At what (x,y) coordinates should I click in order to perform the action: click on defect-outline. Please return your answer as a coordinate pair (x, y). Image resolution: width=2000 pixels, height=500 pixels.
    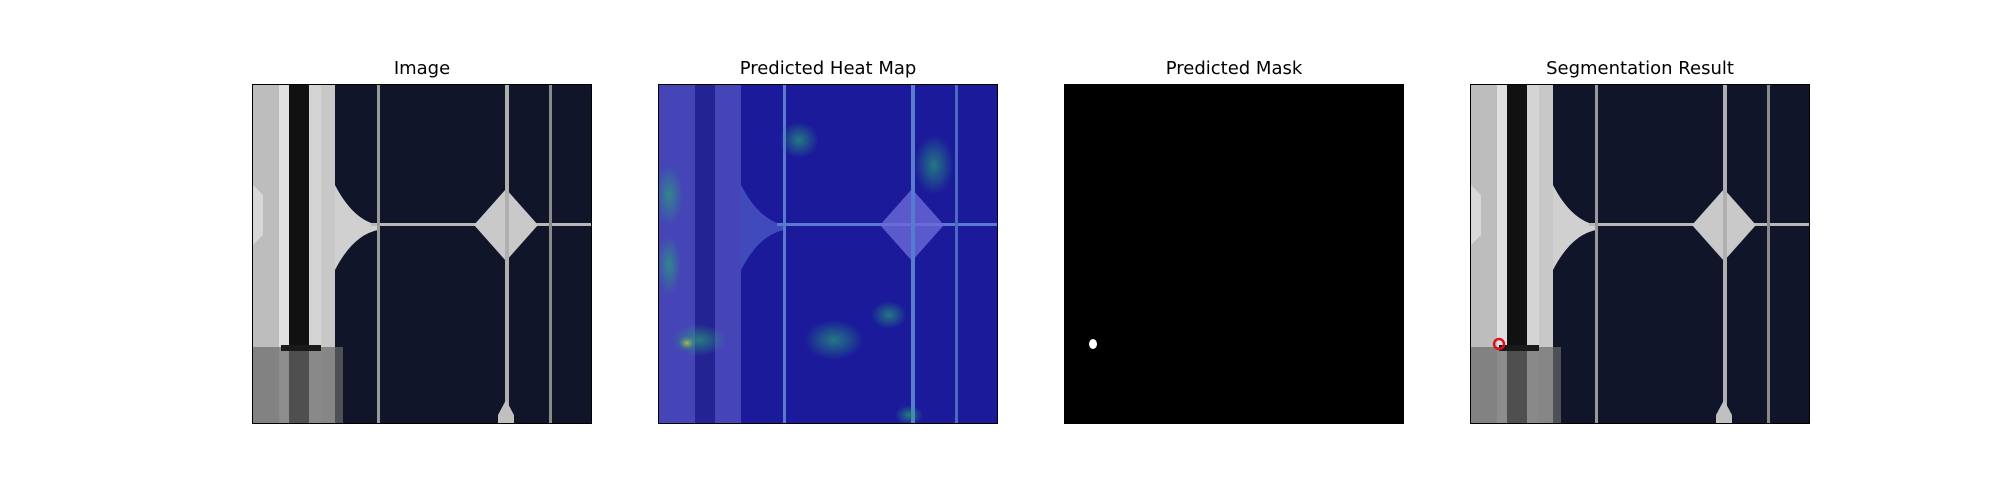
    Looking at the image, I should click on (1499, 344).